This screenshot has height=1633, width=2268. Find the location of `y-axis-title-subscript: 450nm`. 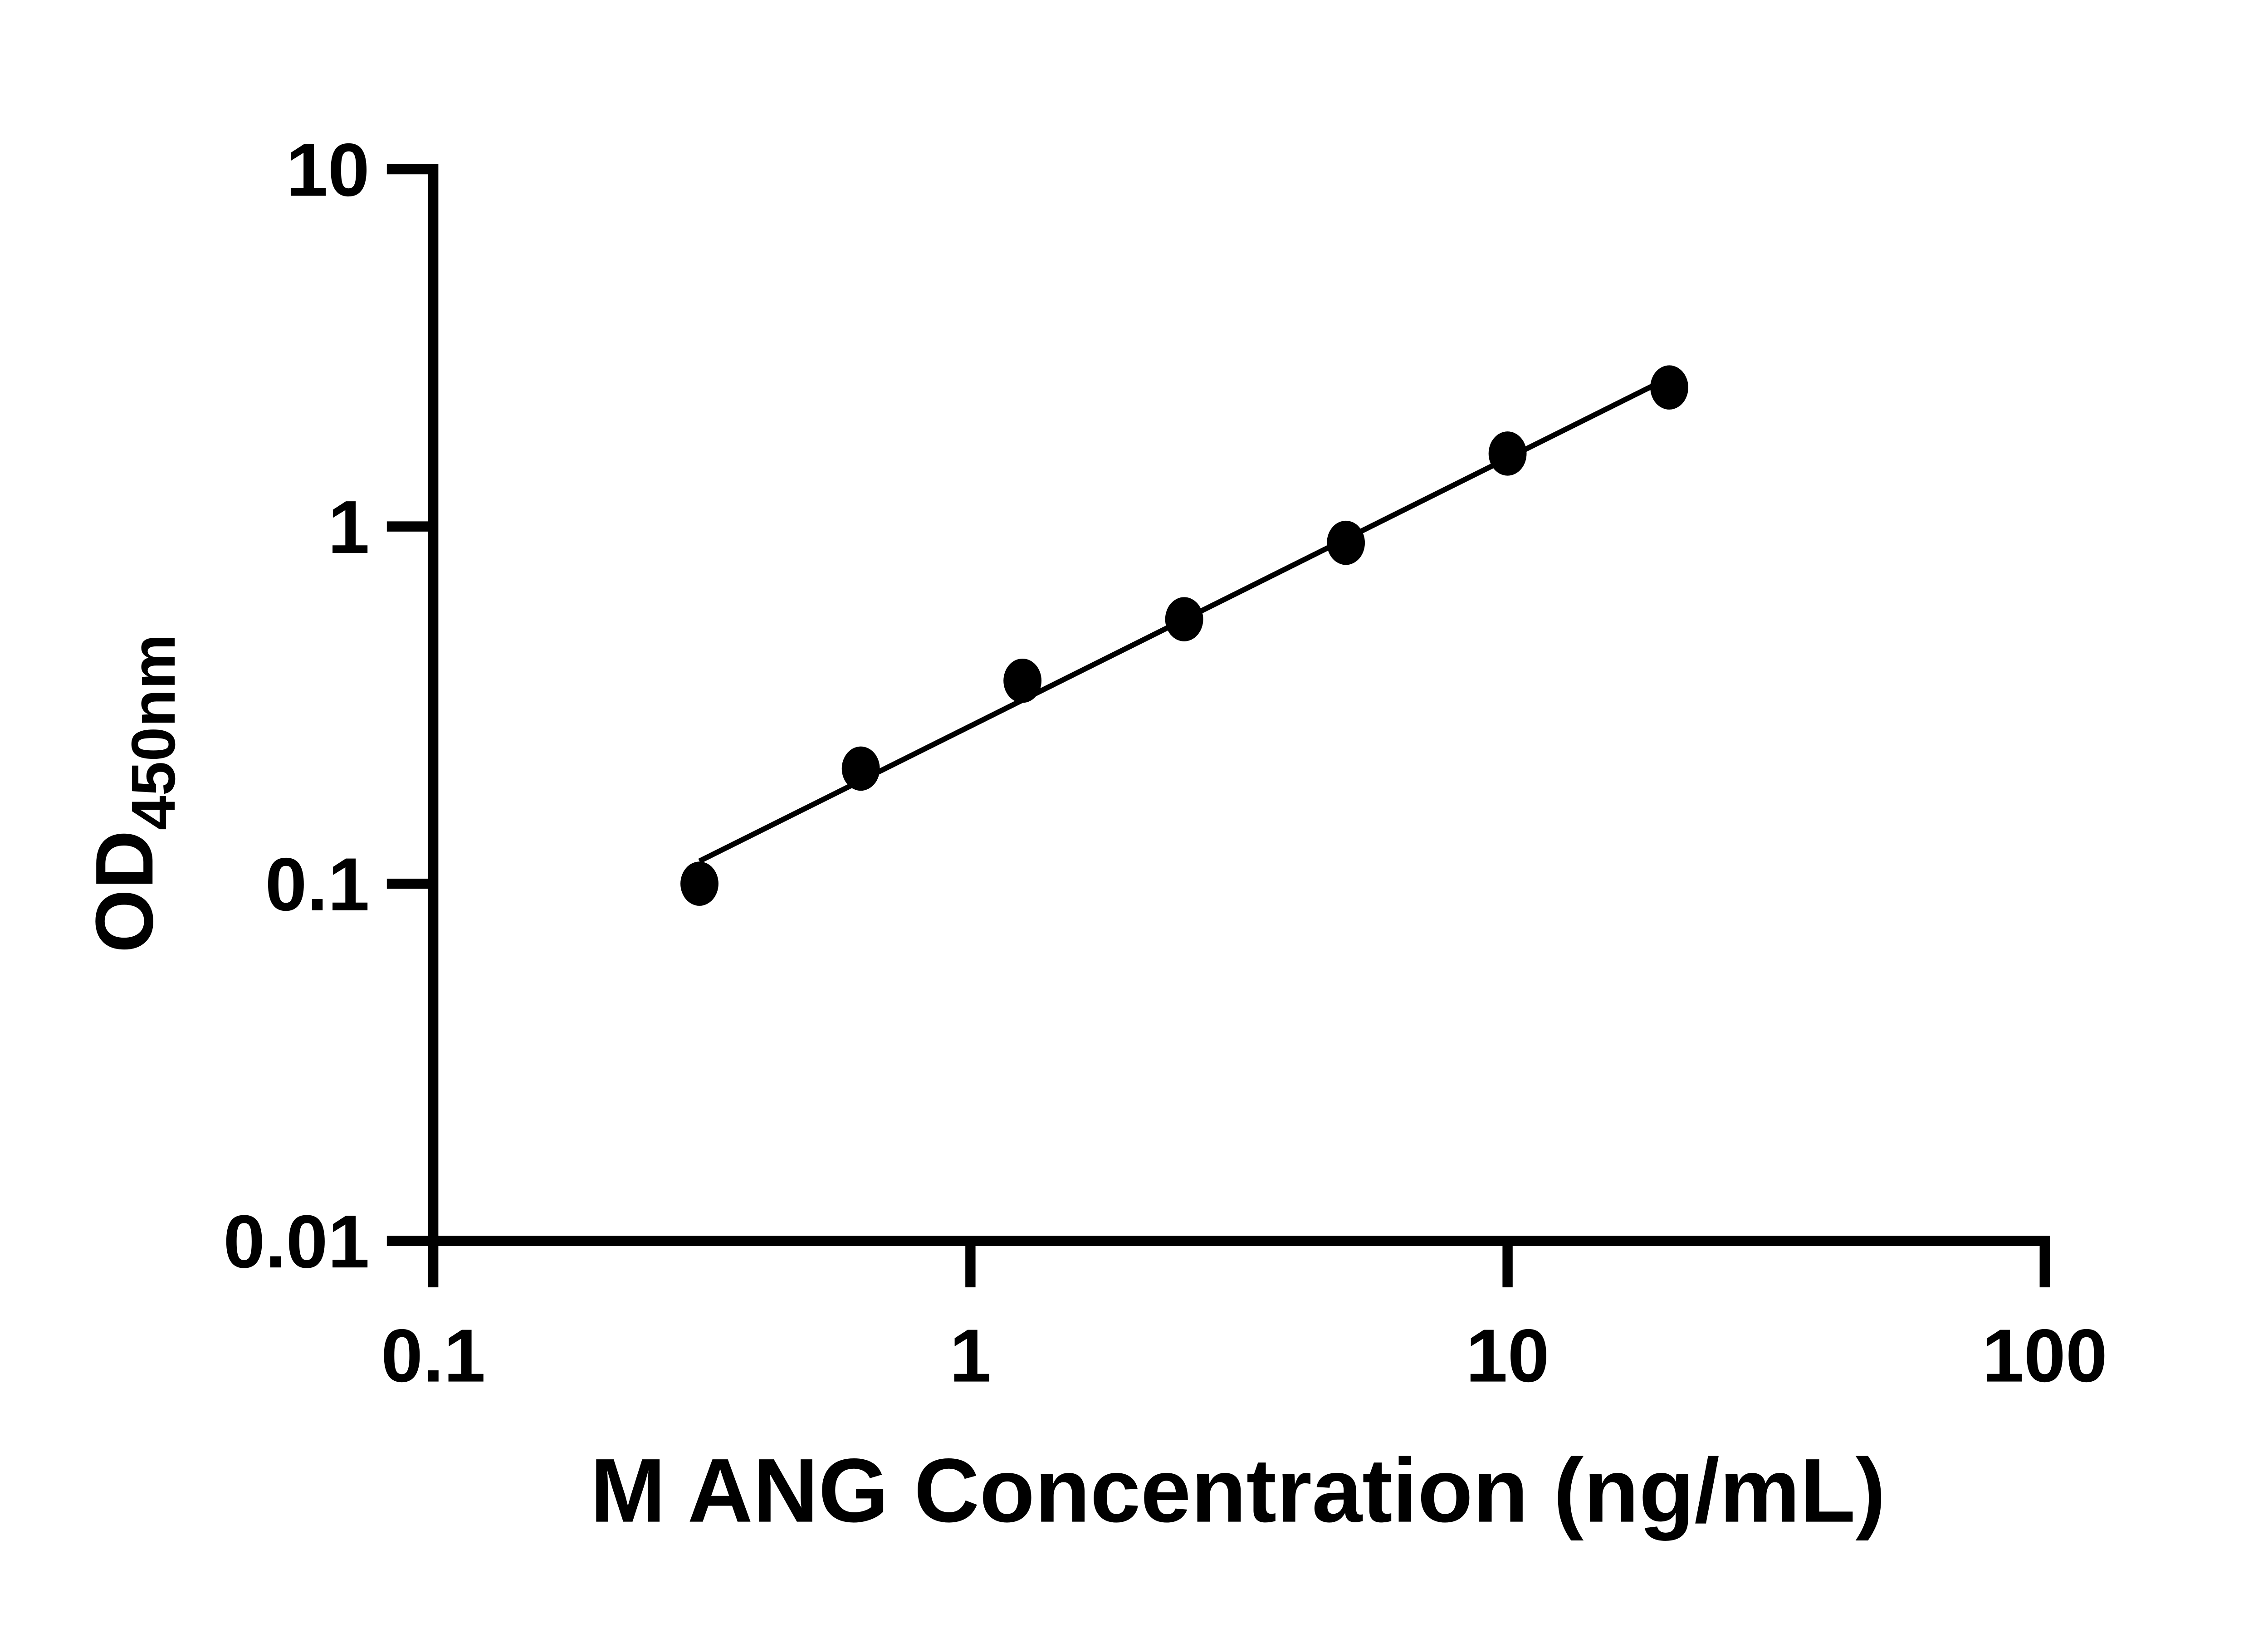

y-axis-title-subscript: 450nm is located at coordinates (153, 732).